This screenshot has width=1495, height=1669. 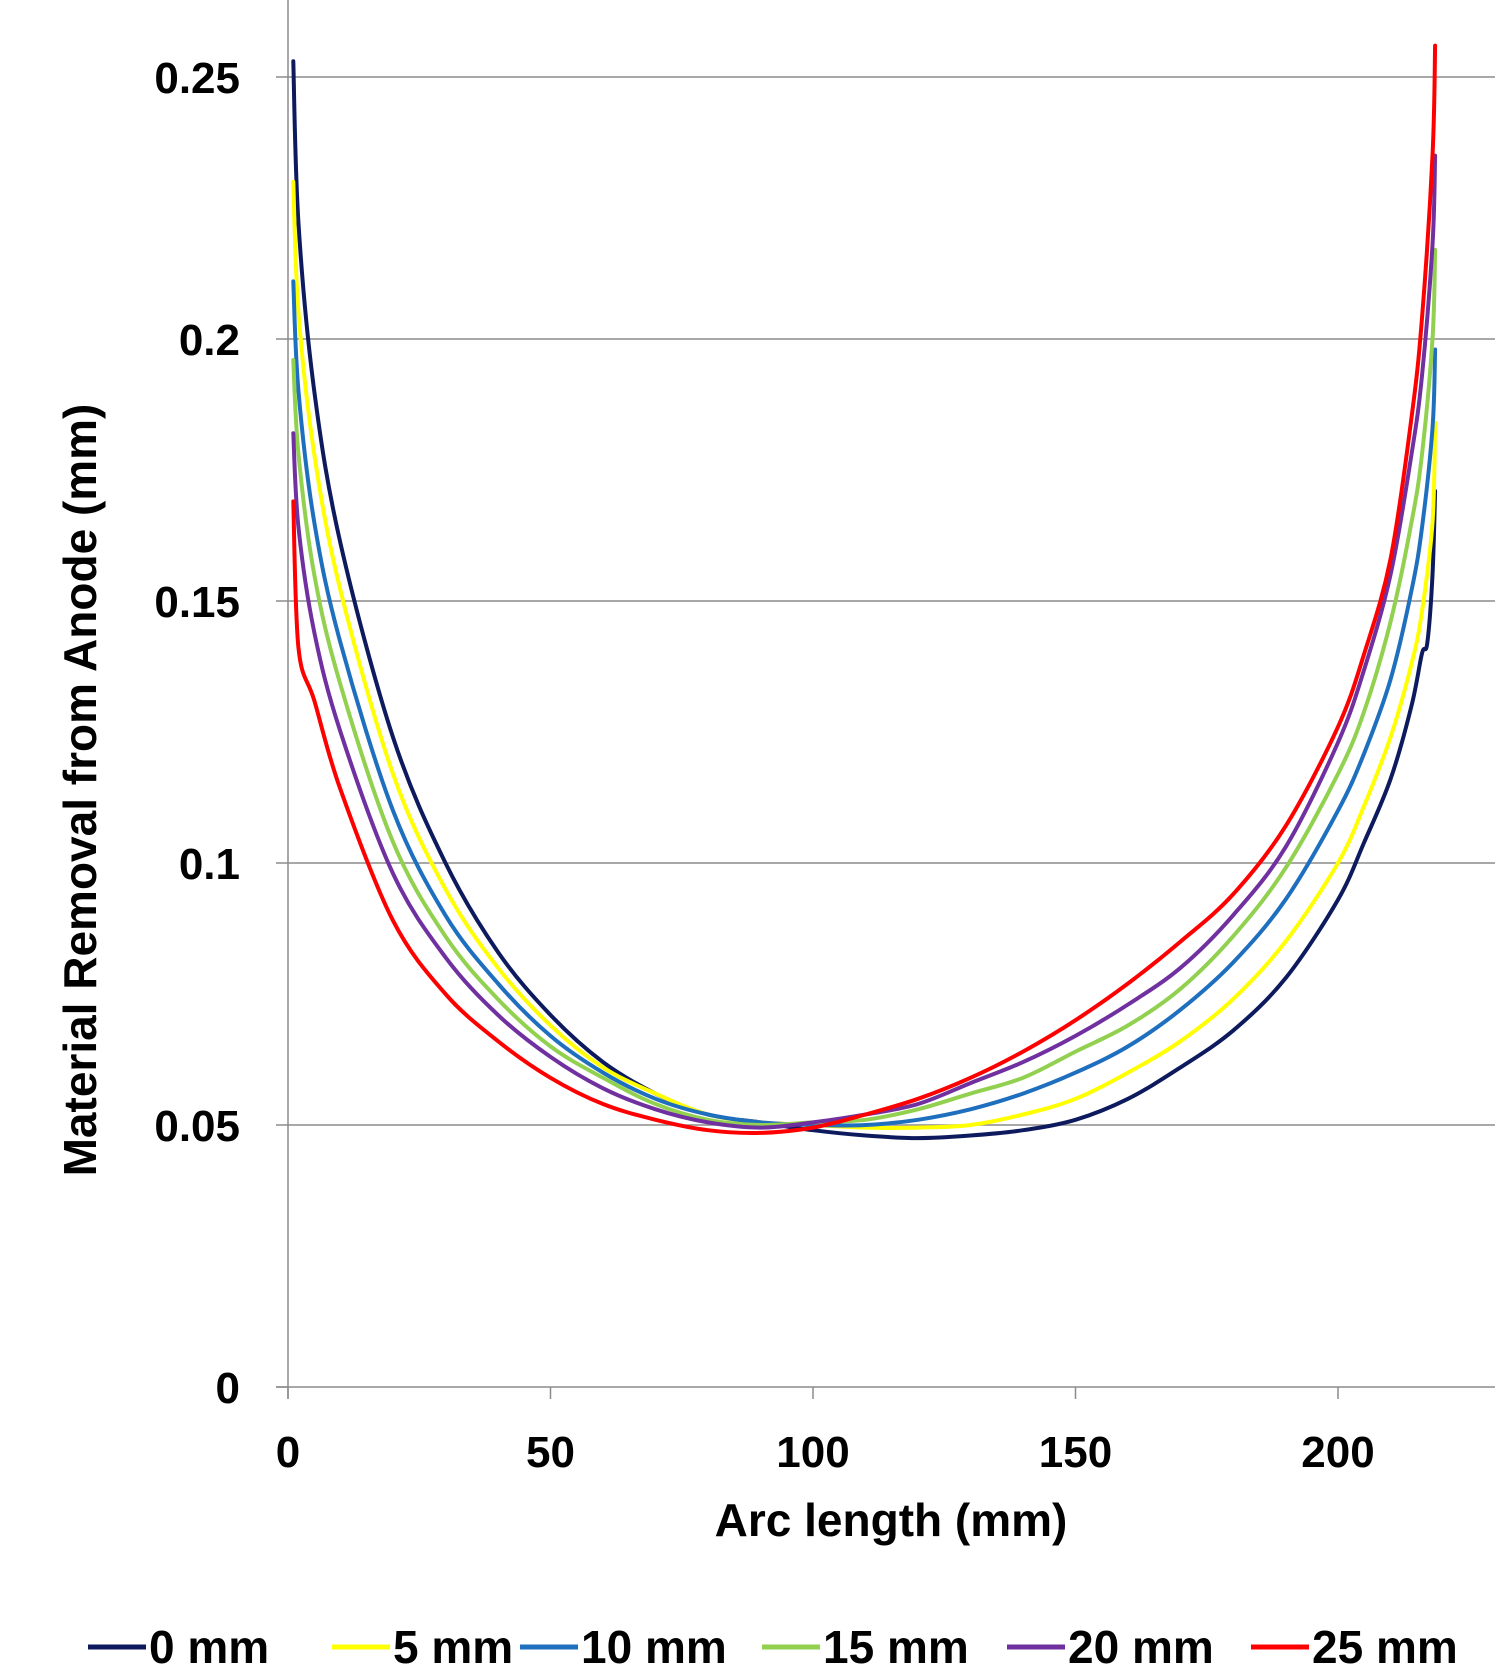 I want to click on y-tick-label: 0.25, so click(x=197, y=78).